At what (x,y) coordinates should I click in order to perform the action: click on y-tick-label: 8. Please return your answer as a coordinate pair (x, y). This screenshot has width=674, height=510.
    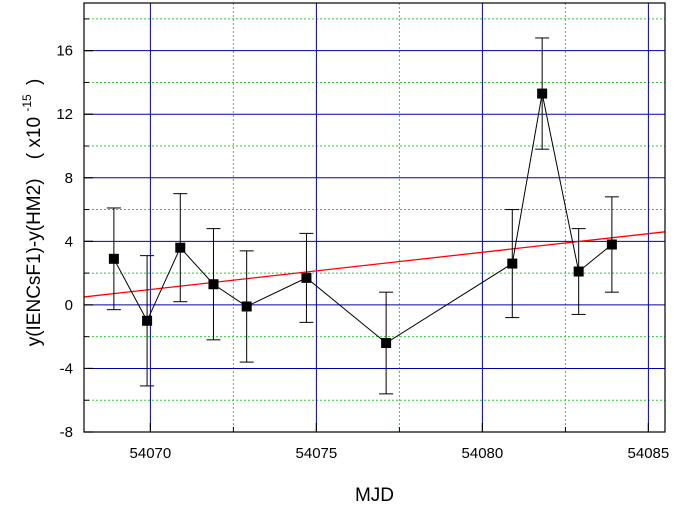
    Looking at the image, I should click on (69, 178).